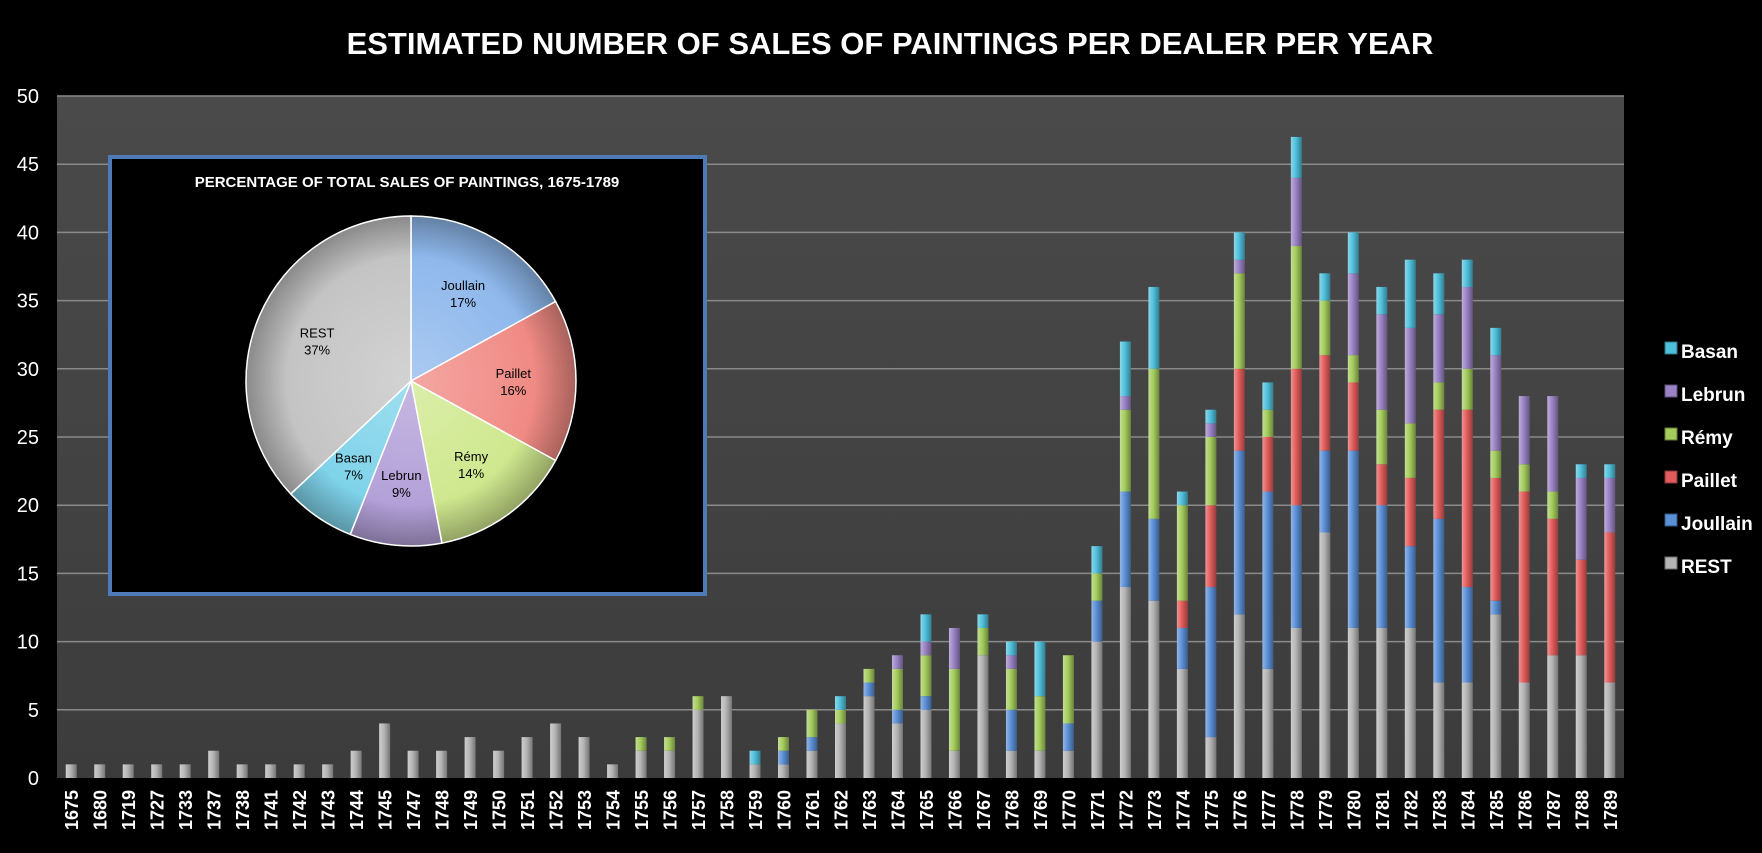 The image size is (1762, 853). What do you see at coordinates (1240, 810) in the screenshot?
I see `x-tick-label: 1776` at bounding box center [1240, 810].